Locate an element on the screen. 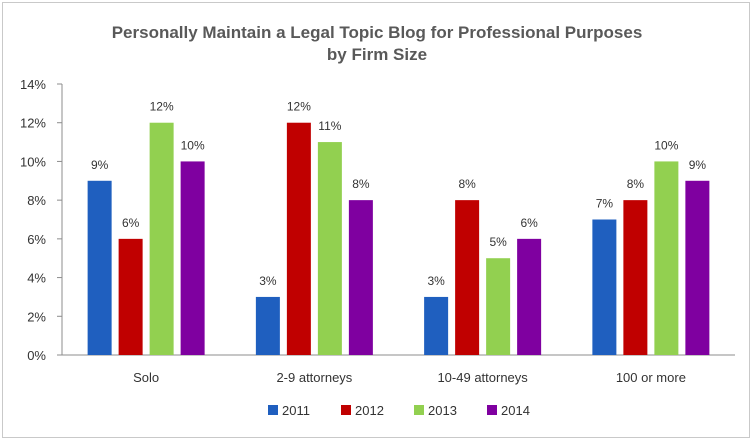  data-label: 7% is located at coordinates (605, 204).